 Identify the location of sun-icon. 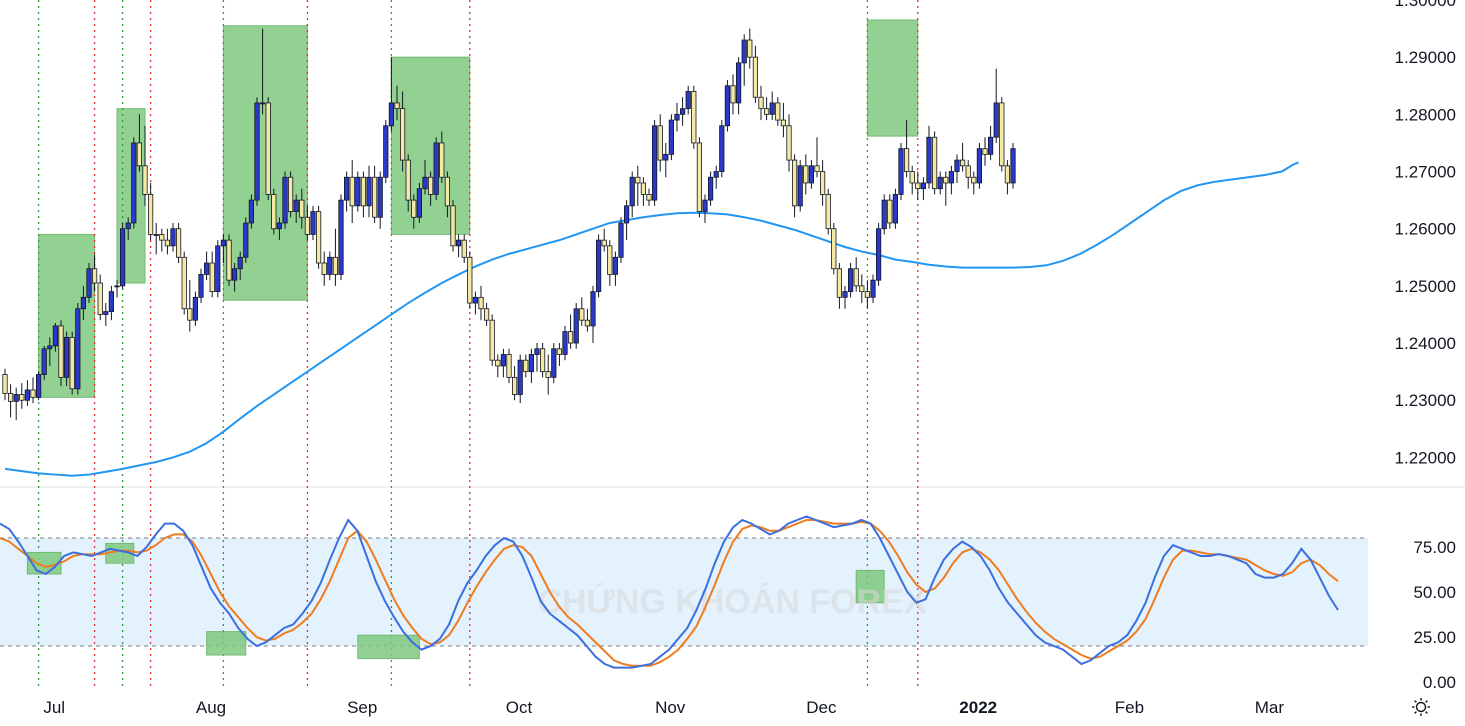
(1421, 707).